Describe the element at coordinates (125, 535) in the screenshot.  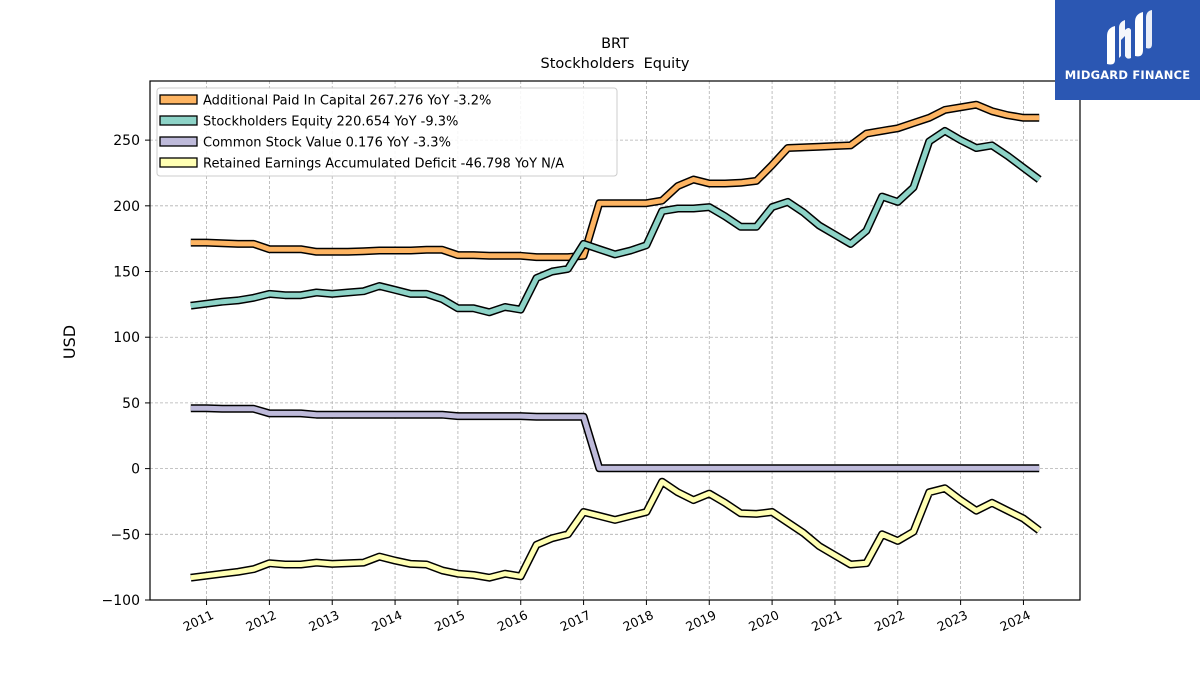
I see `y-tick-label: −50` at that location.